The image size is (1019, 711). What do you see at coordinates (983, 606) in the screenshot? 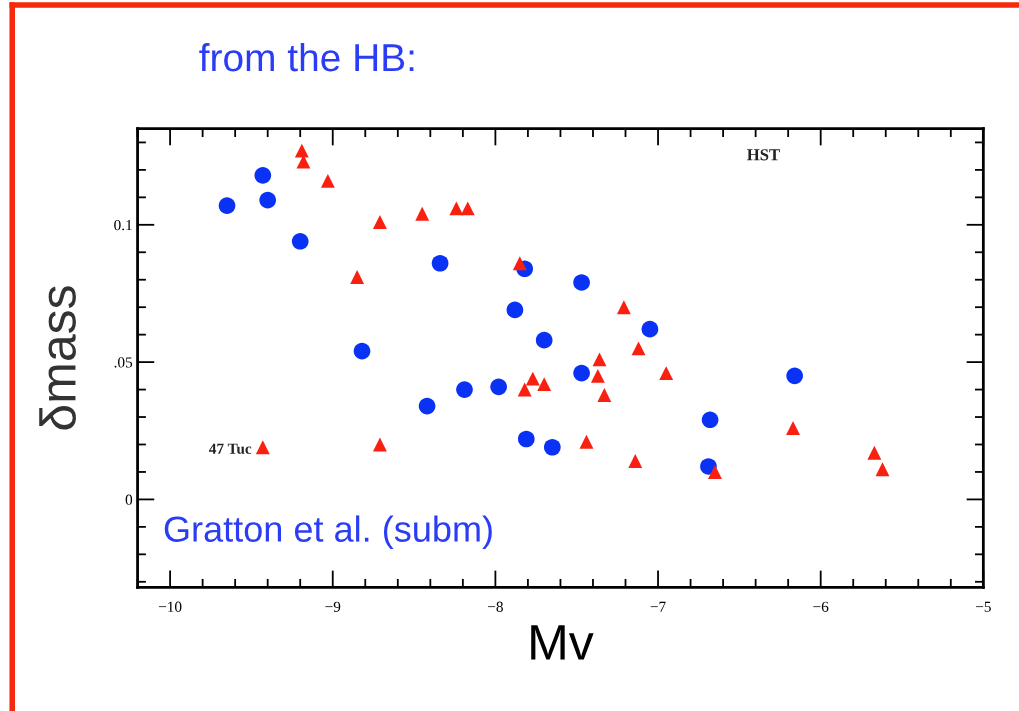
I see `x-tick-label: −5` at bounding box center [983, 606].